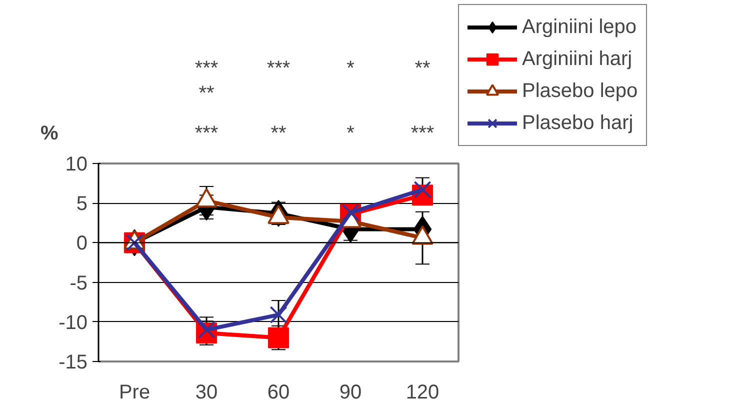 The width and height of the screenshot is (734, 411). What do you see at coordinates (579, 27) in the screenshot?
I see `legend-label: Arginiini lepo` at bounding box center [579, 27].